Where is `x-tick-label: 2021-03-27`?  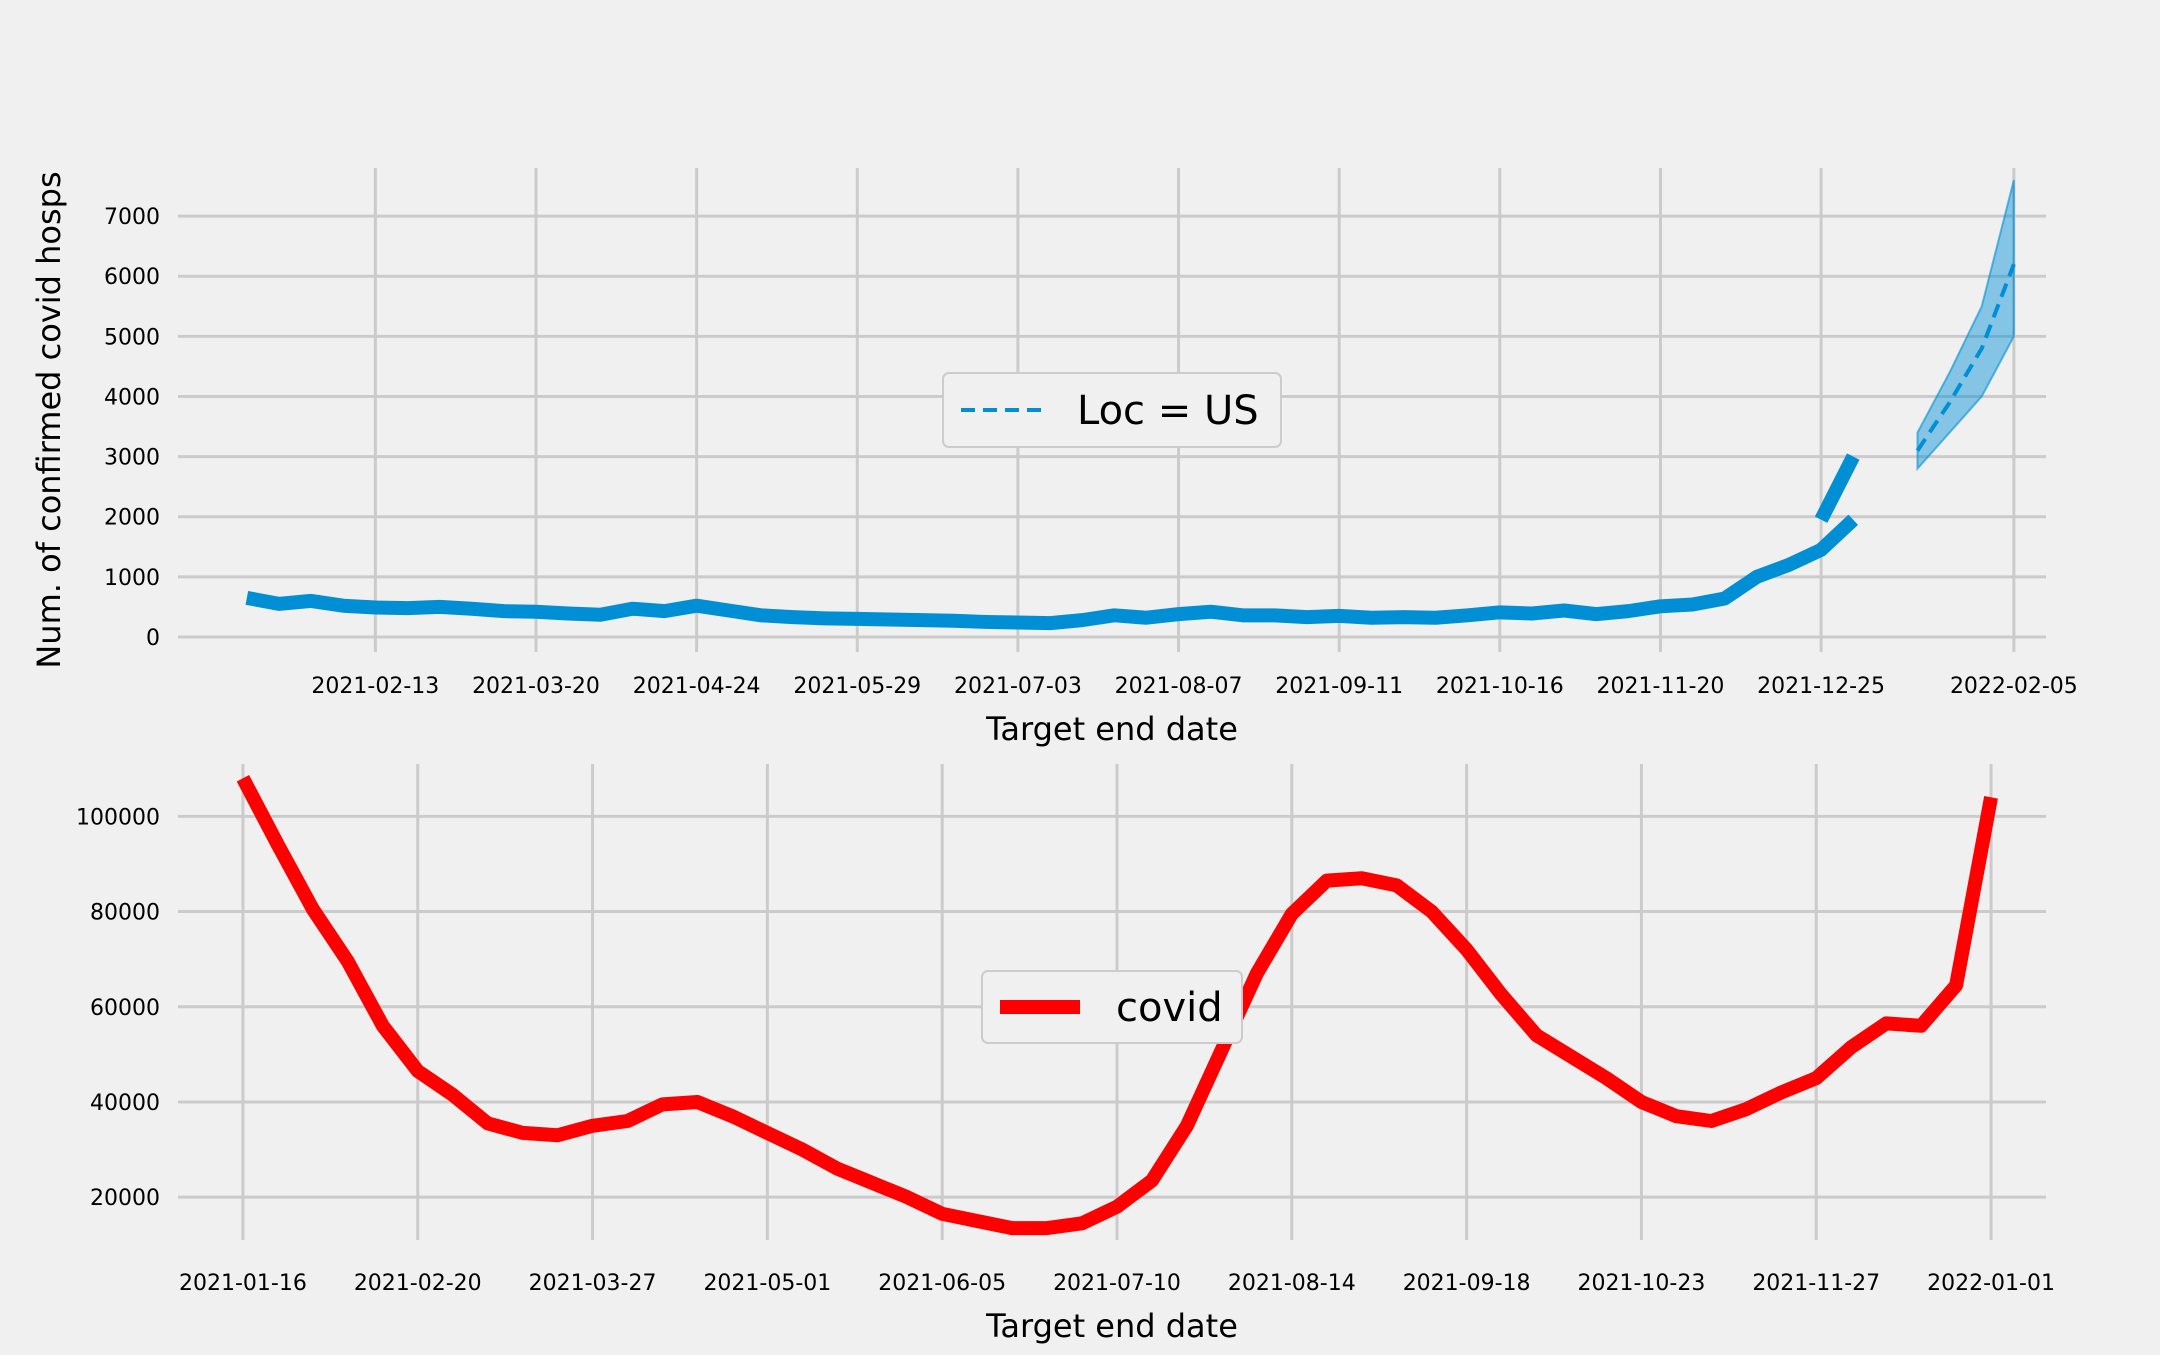
x-tick-label: 2021-03-27 is located at coordinates (593, 1283).